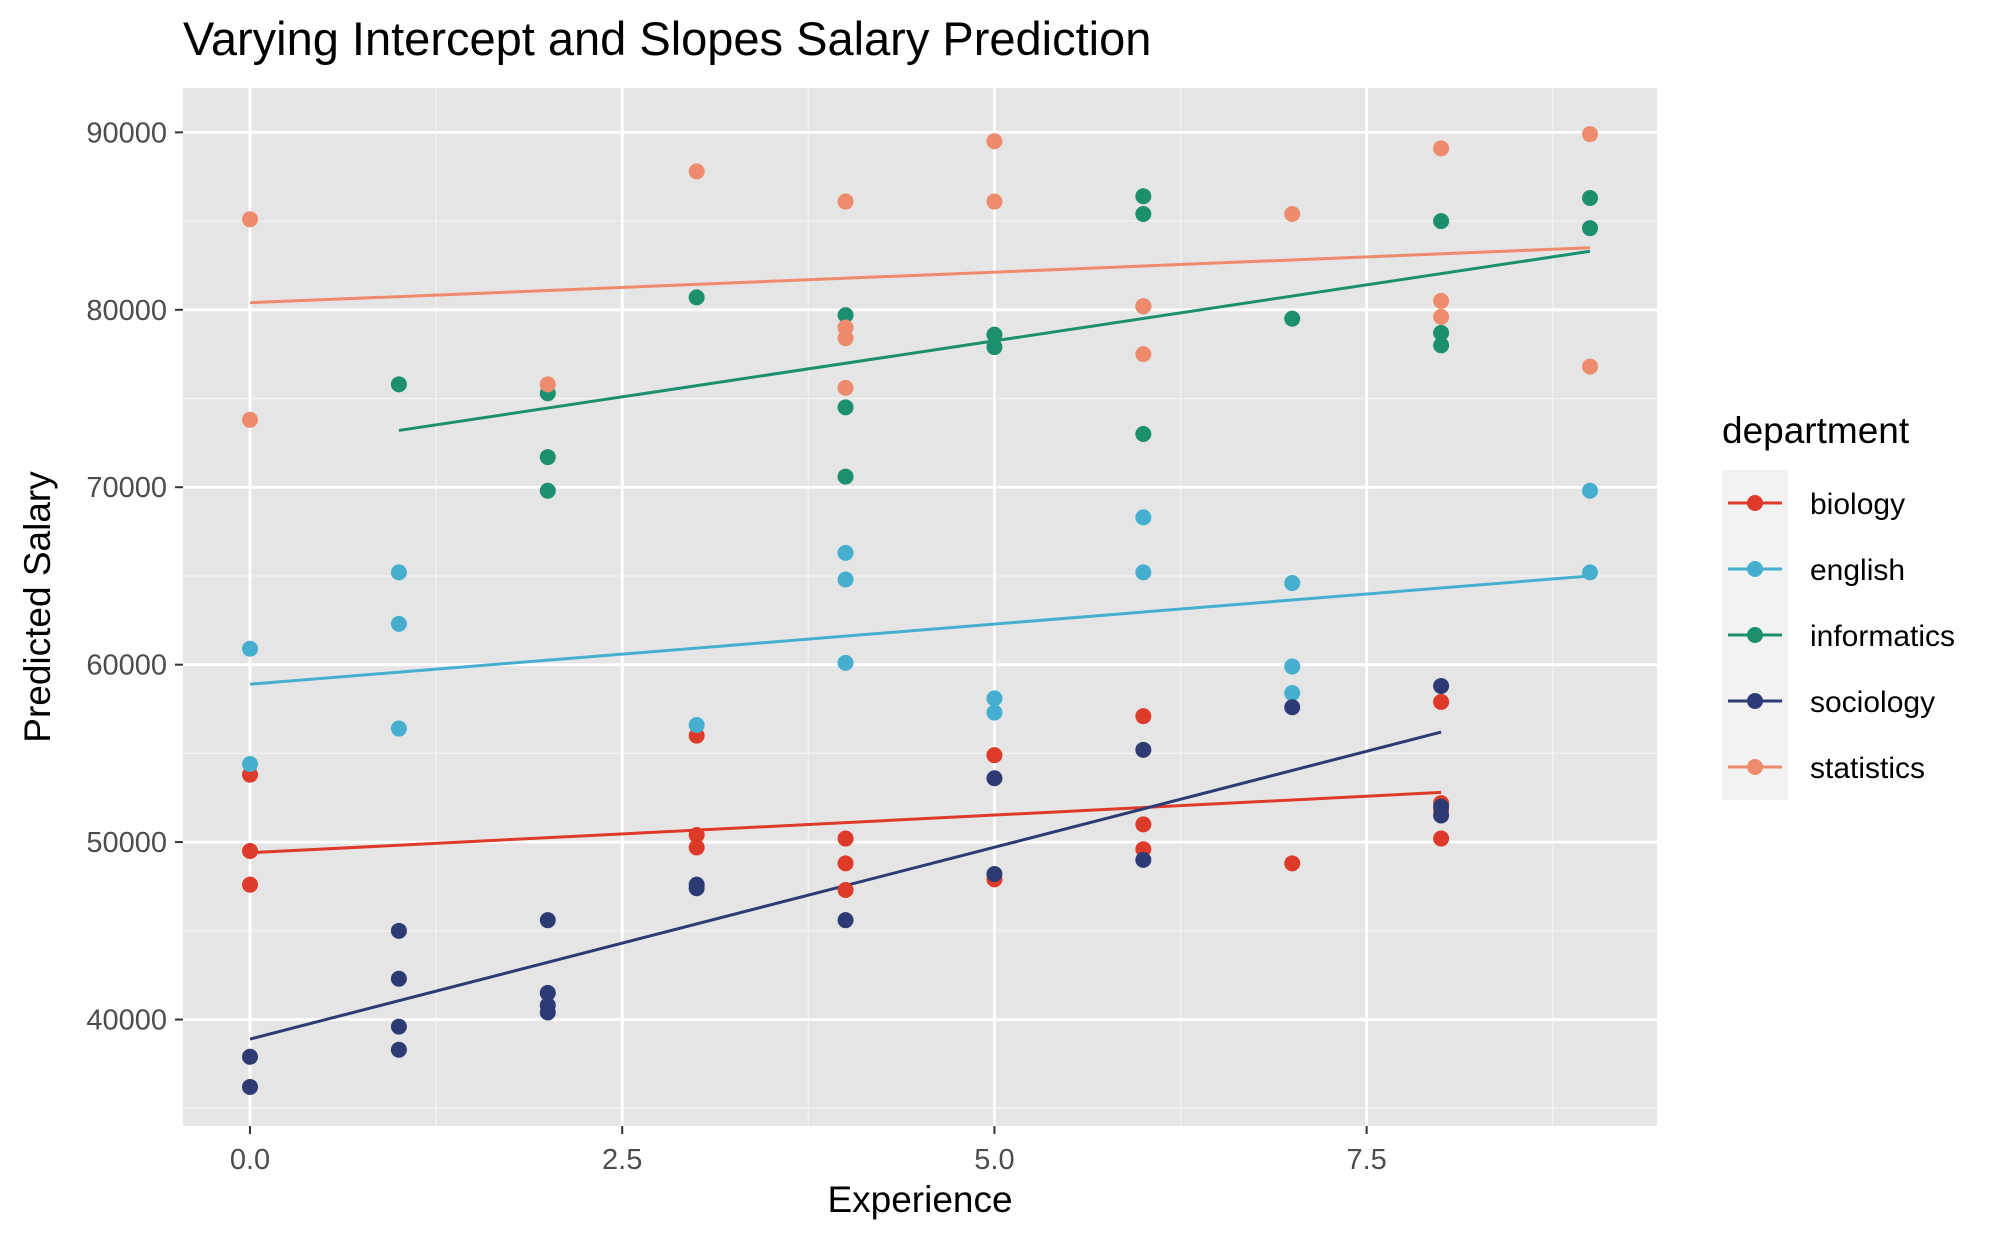 This screenshot has width=2000, height=1236. I want to click on y-tick-label: 40000, so click(126, 1021).